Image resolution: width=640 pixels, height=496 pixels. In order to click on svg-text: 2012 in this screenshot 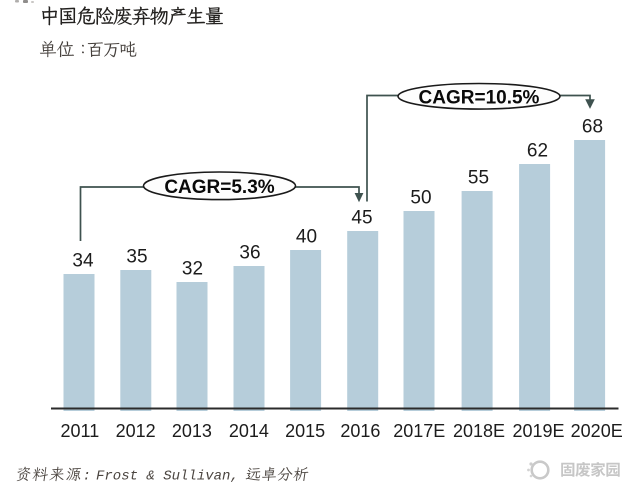, I will do `click(136, 431)`.